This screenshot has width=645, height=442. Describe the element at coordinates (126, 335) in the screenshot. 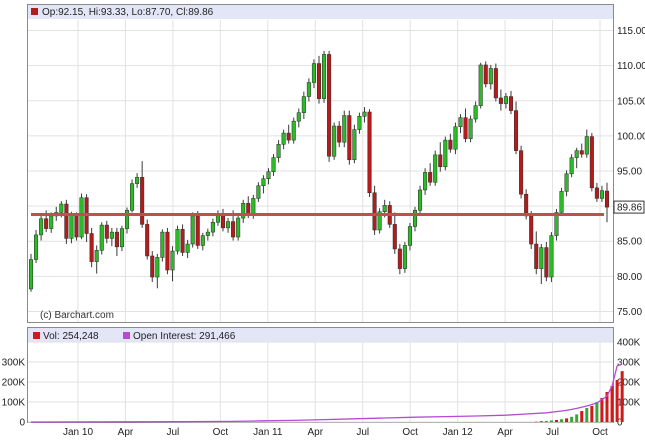

I see `oi-legend-swatch` at that location.